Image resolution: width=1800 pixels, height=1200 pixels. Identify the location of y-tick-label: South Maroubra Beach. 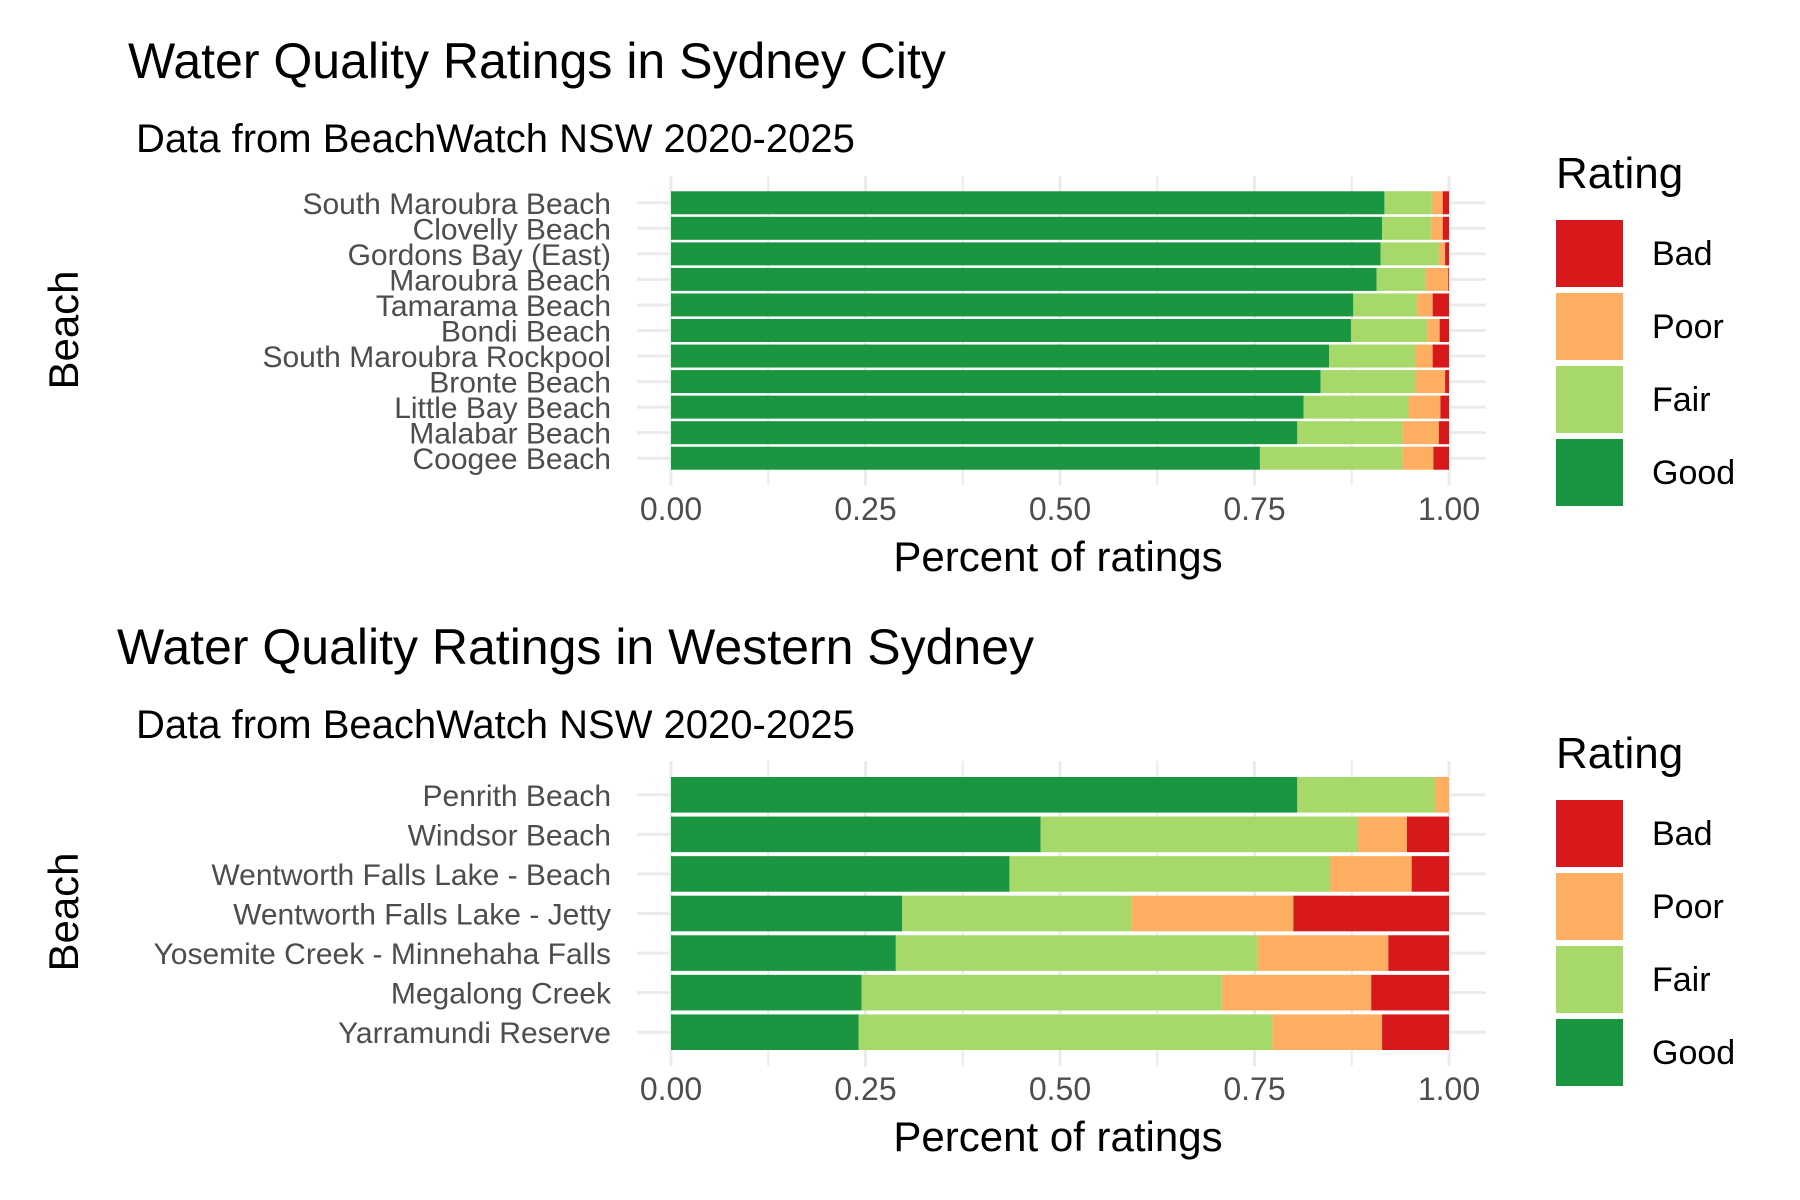
(456, 204).